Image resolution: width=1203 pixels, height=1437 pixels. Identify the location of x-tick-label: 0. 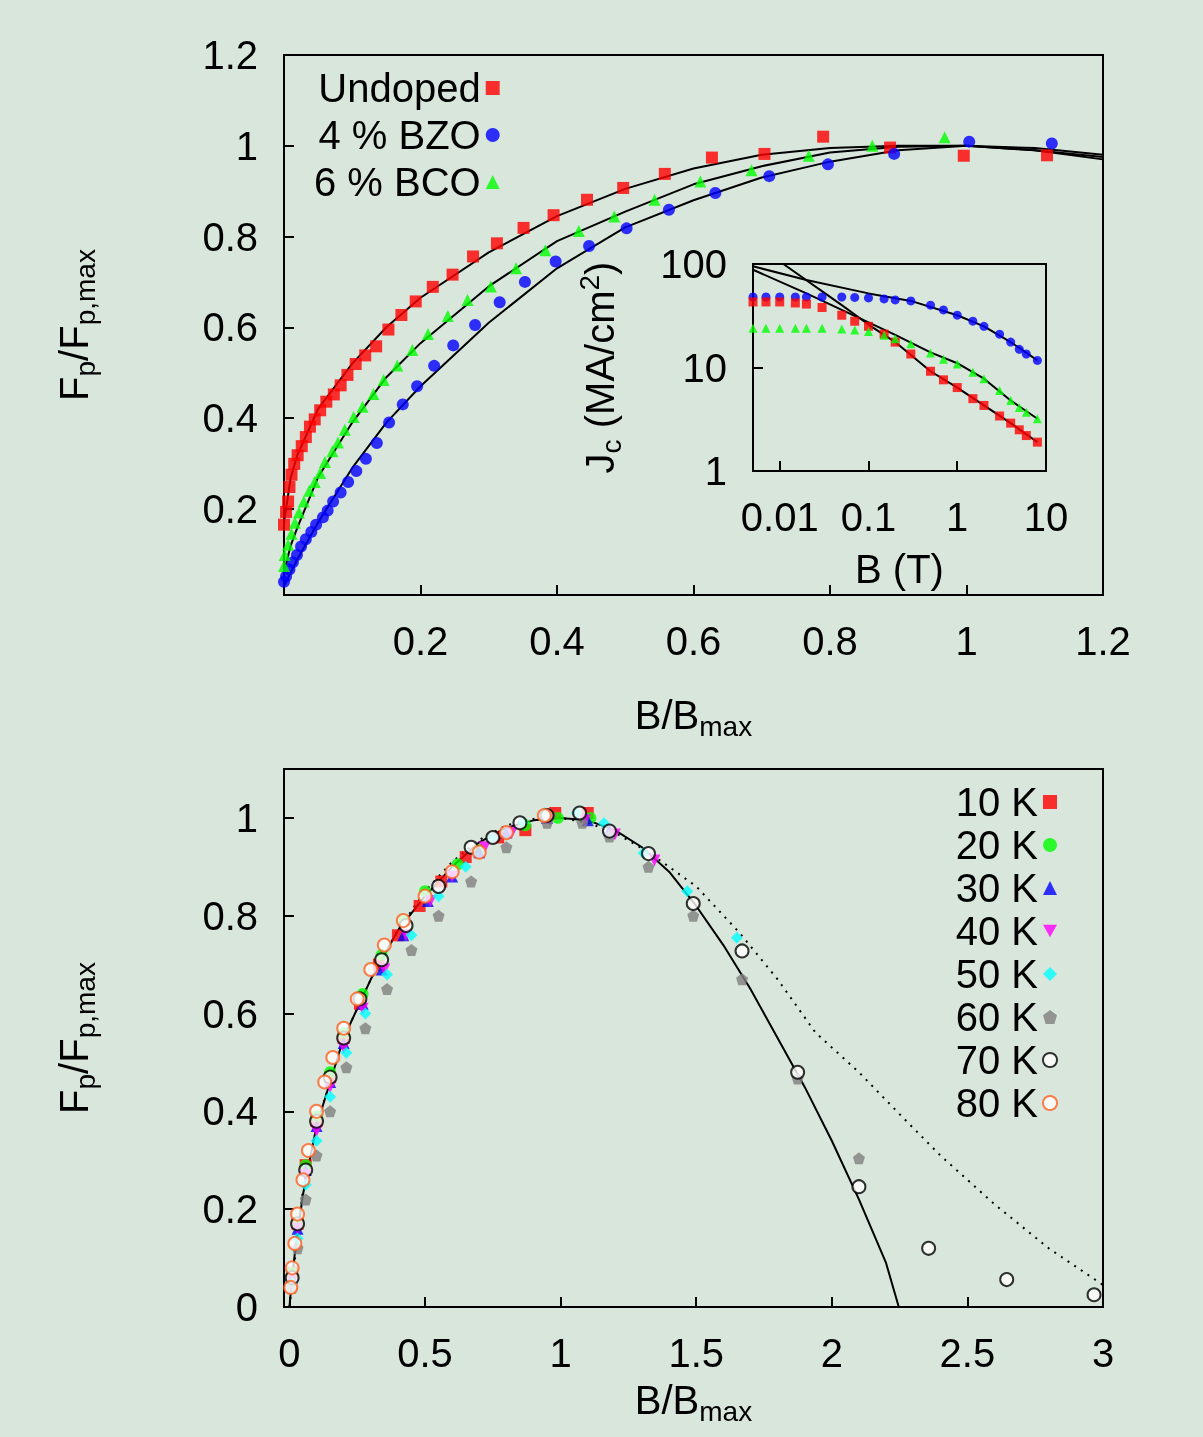
(289, 1353).